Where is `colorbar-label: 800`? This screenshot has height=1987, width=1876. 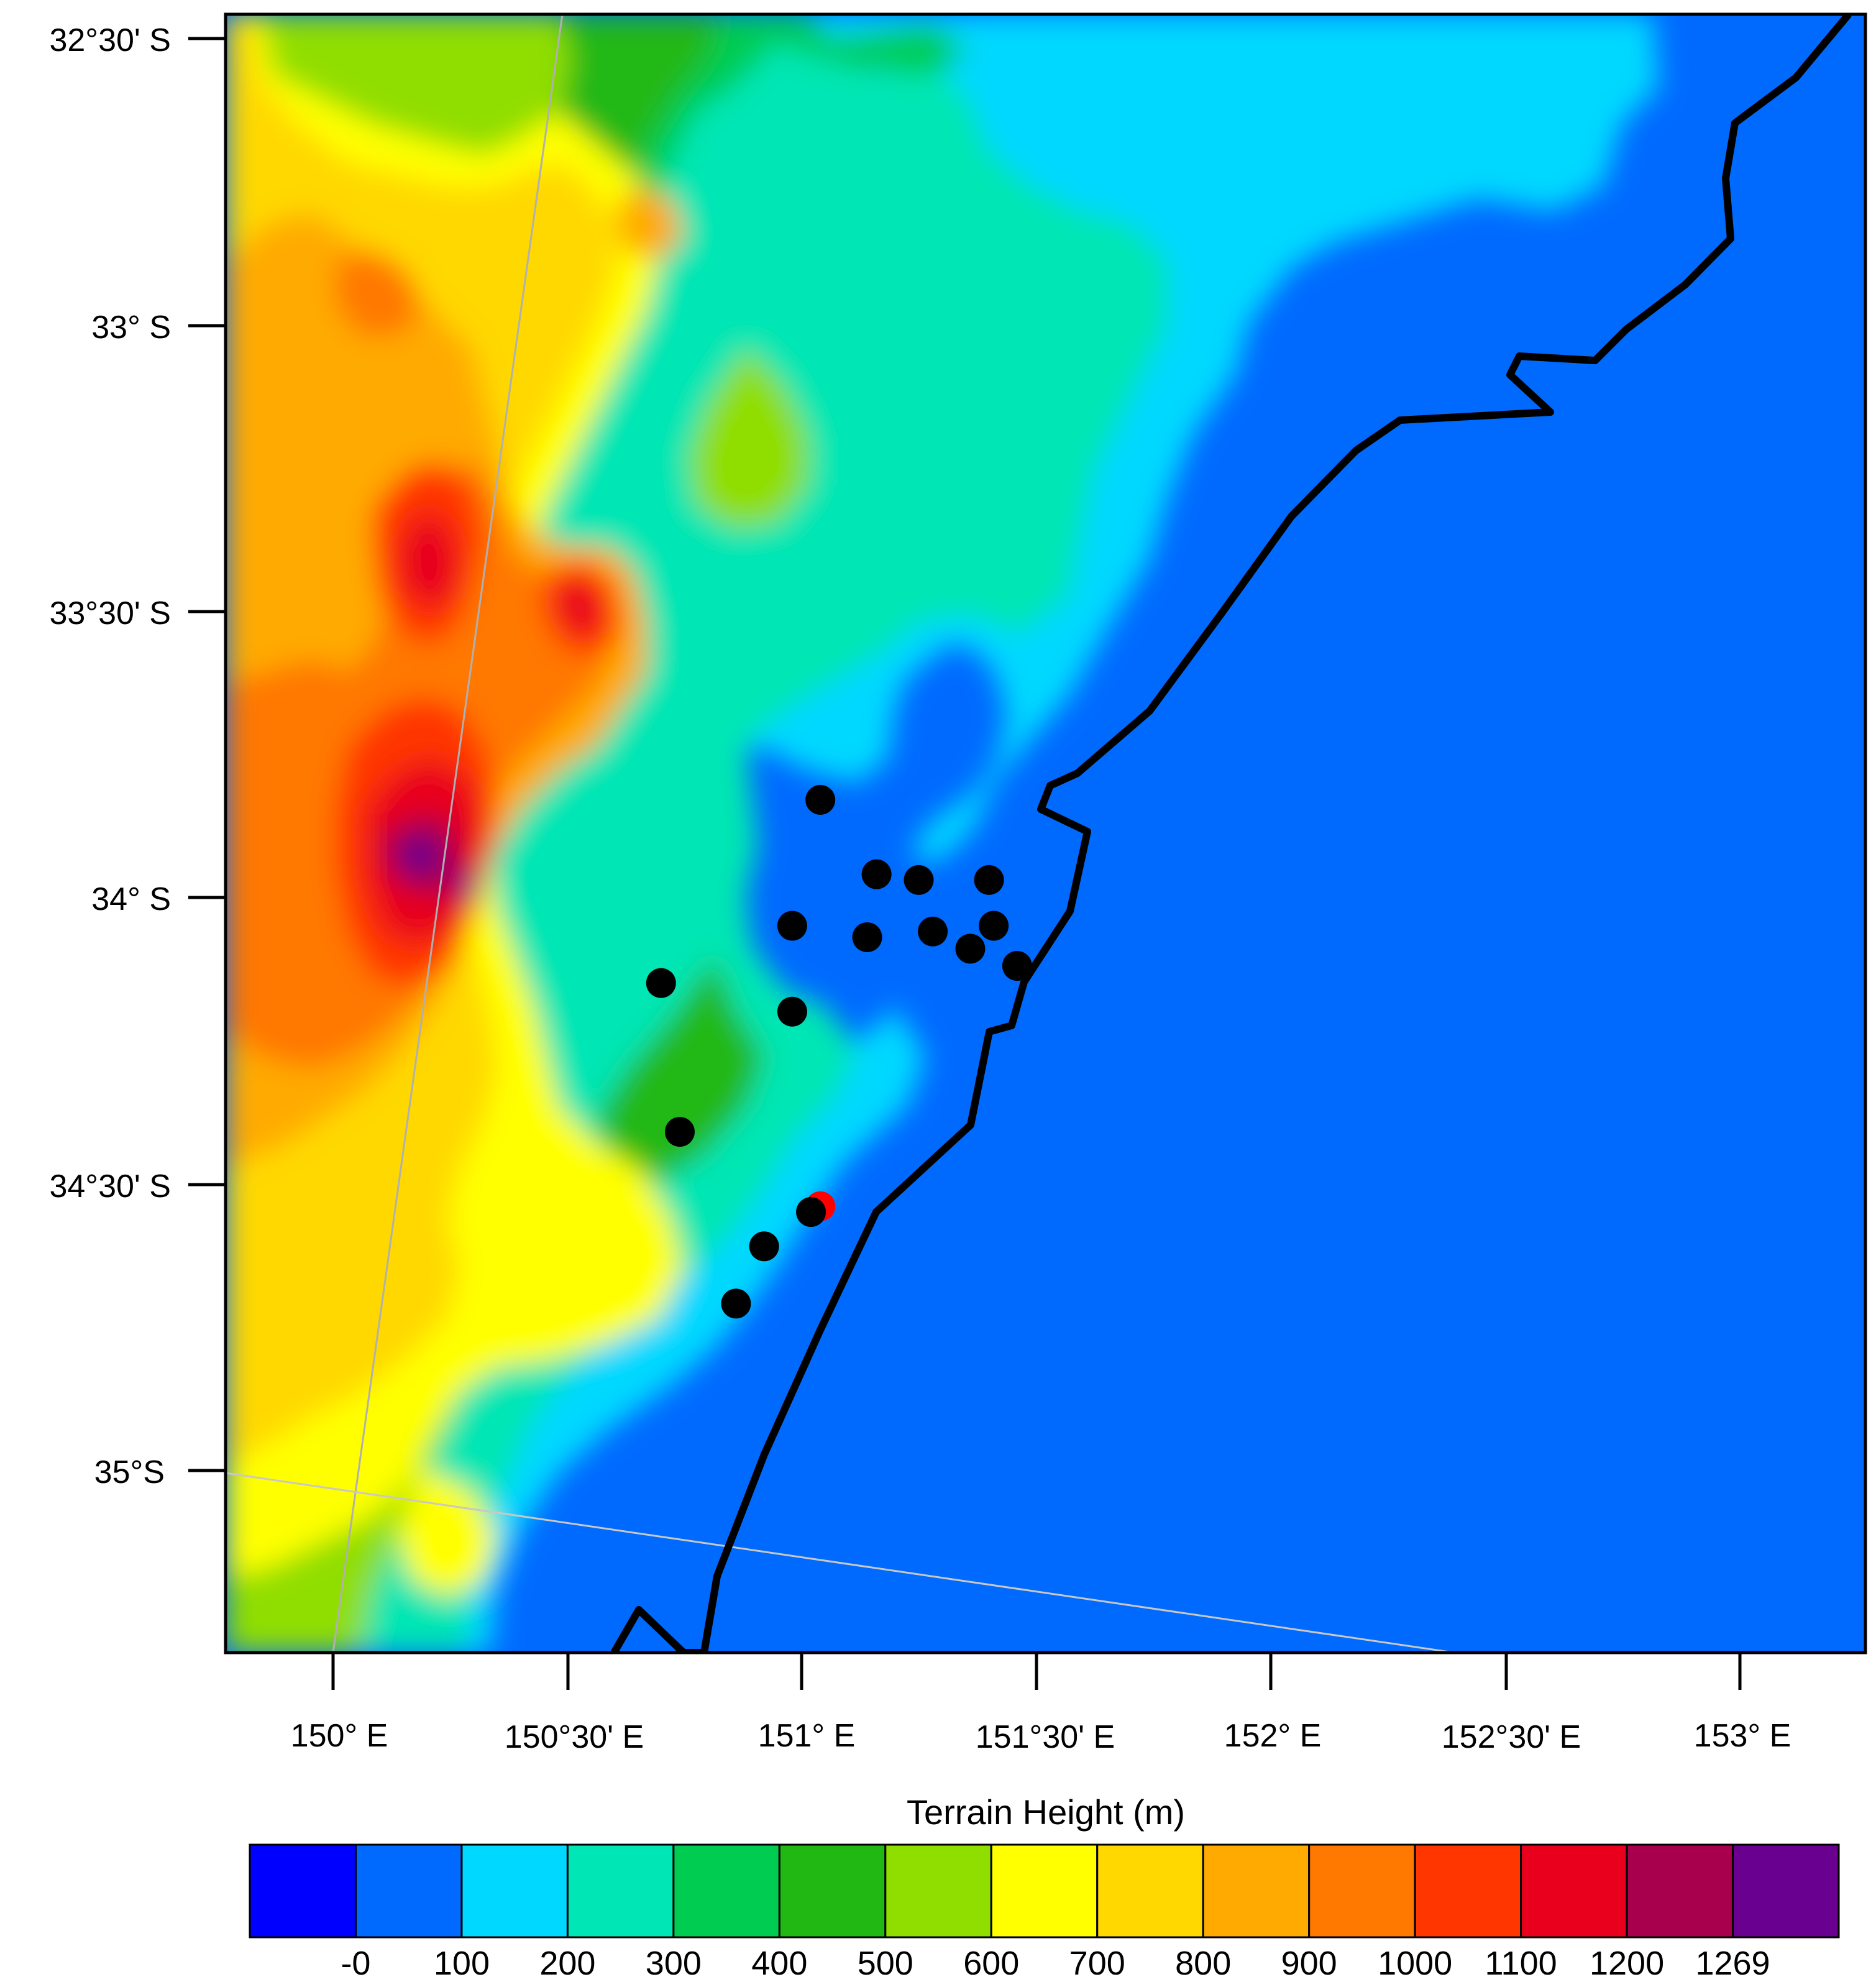
colorbar-label: 800 is located at coordinates (1203, 1963).